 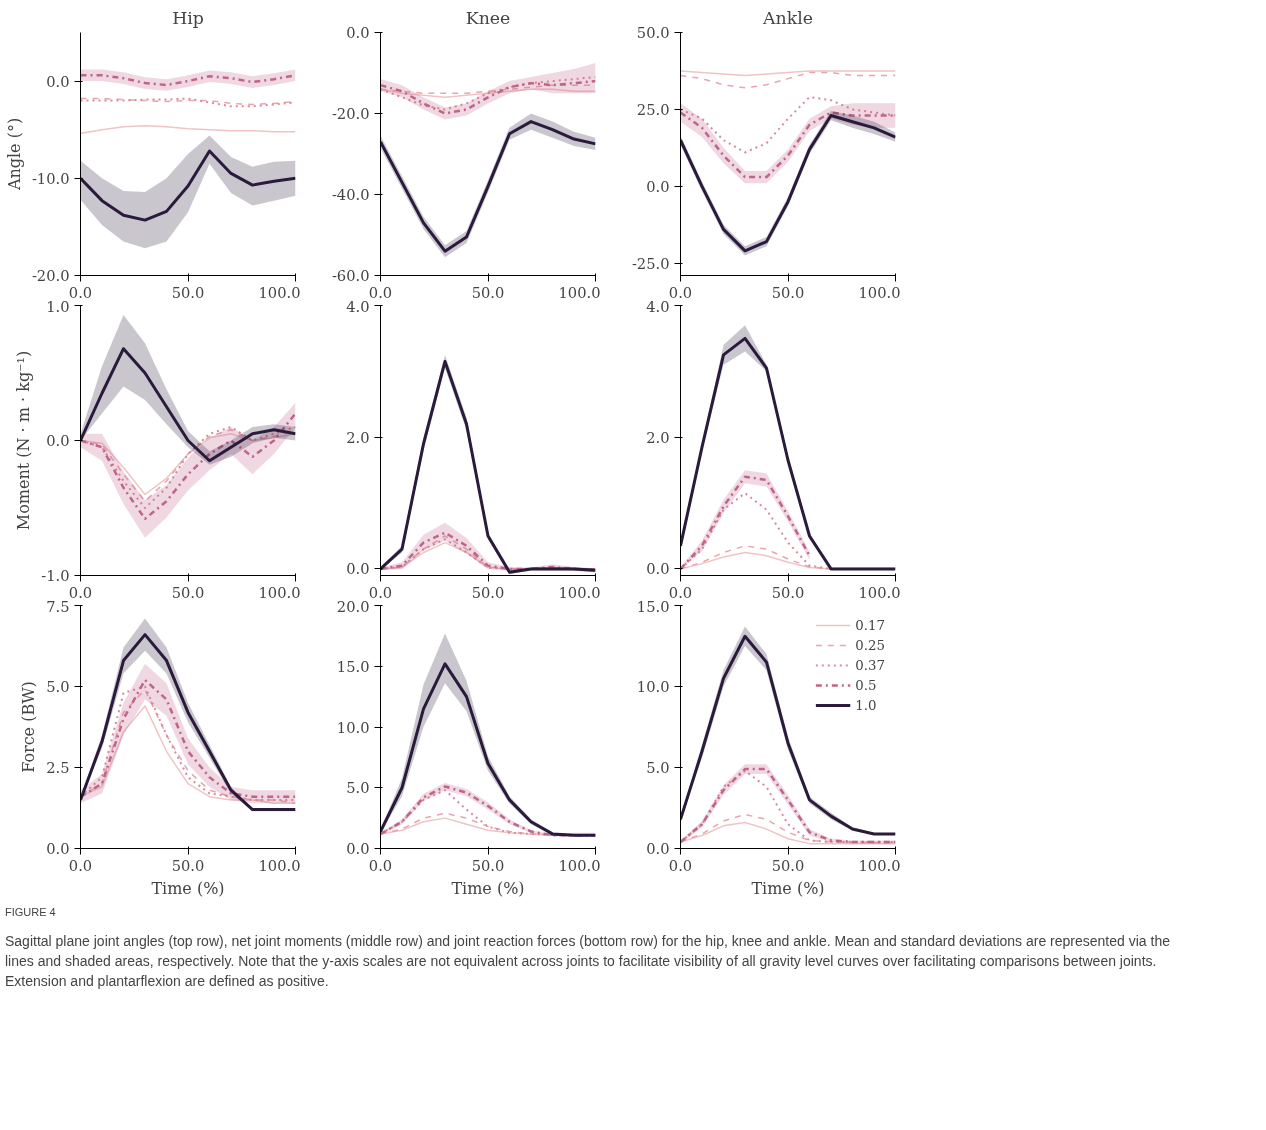 What do you see at coordinates (14, 154) in the screenshot?
I see `y-axis-title: Angle (°)` at bounding box center [14, 154].